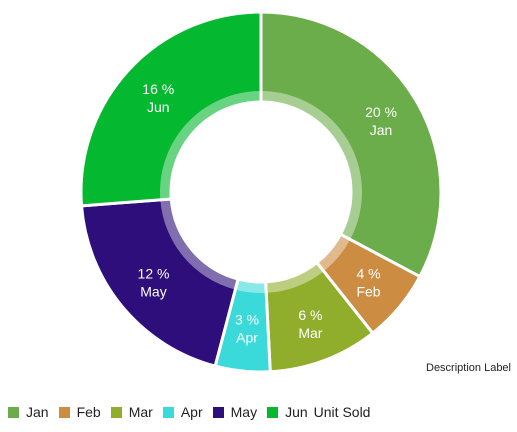  What do you see at coordinates (210, 145) in the screenshot?
I see `slice-inner-ring-jun` at bounding box center [210, 145].